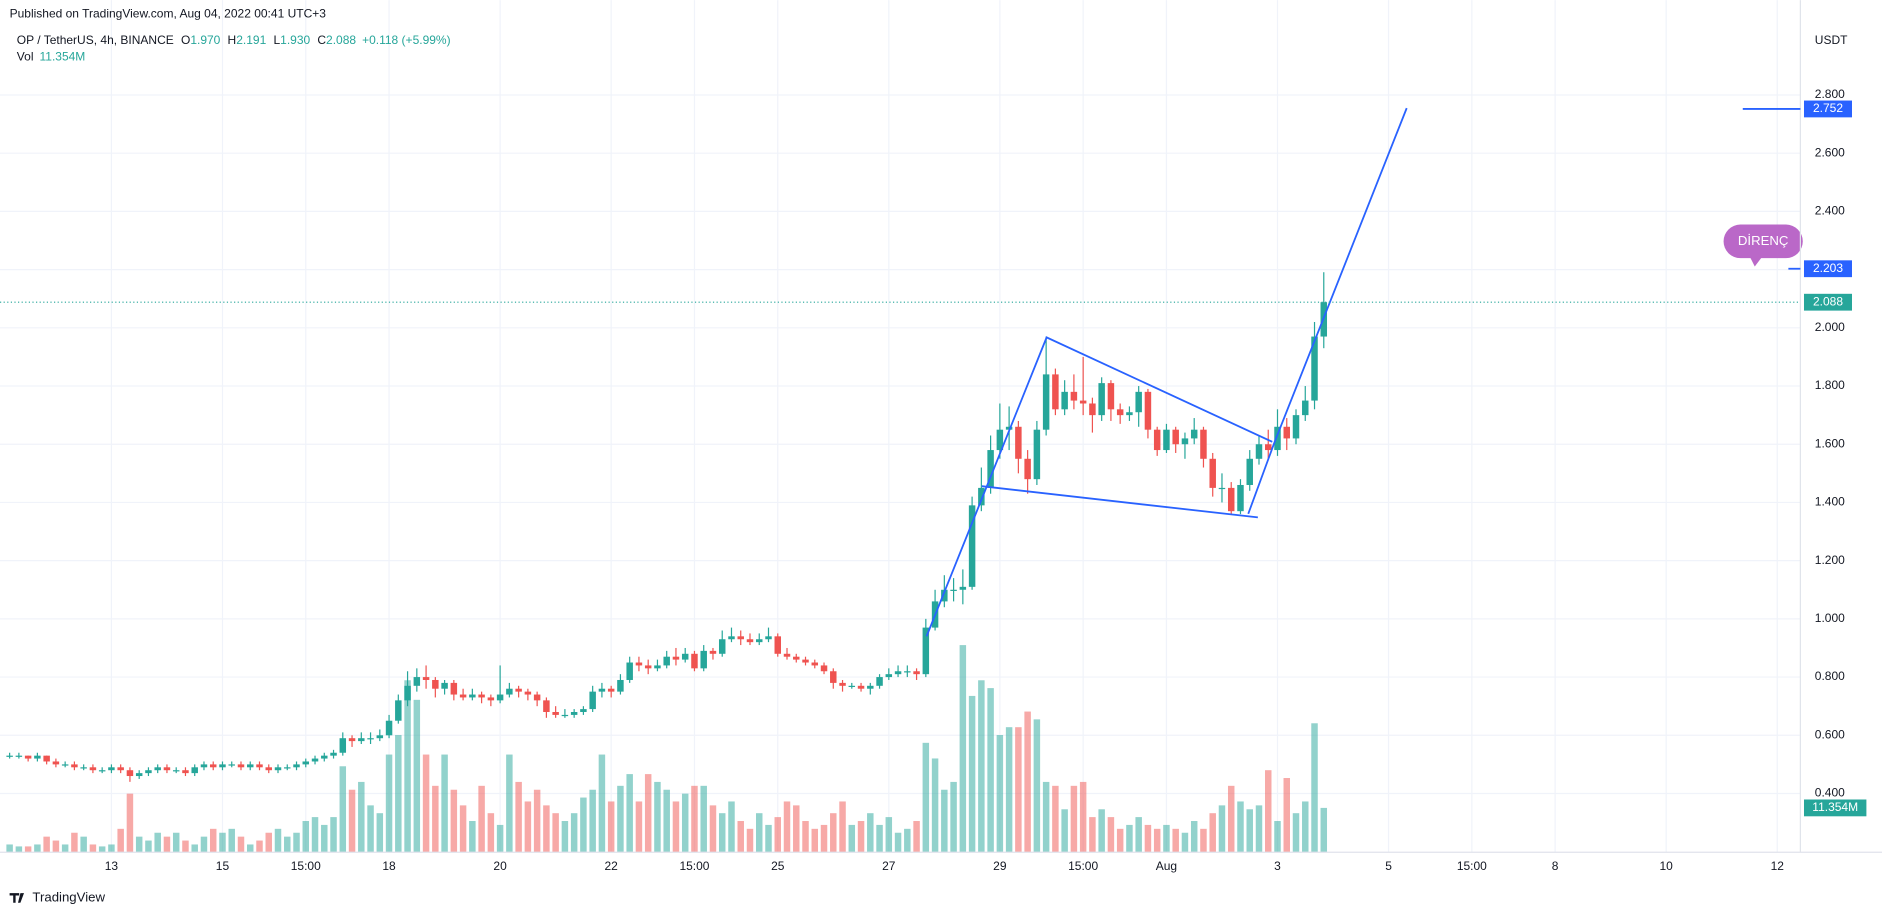  What do you see at coordinates (341, 40) in the screenshot?
I see `legend-value: 2.088` at bounding box center [341, 40].